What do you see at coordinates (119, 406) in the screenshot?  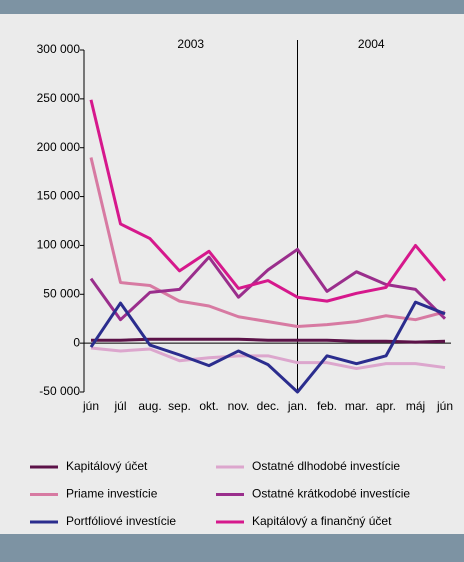 I see `x-tick-label: júl` at bounding box center [119, 406].